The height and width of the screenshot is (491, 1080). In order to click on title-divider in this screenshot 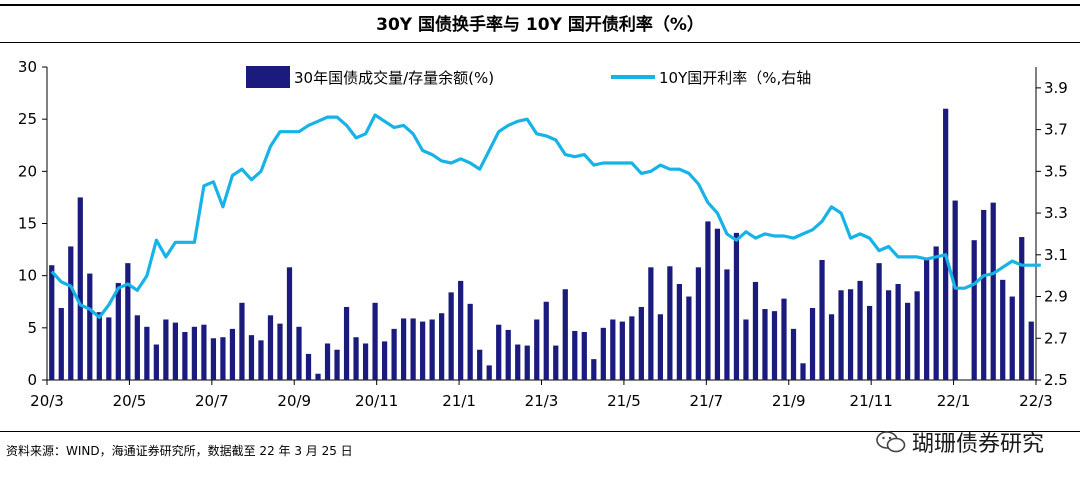, I will do `click(540, 42)`.